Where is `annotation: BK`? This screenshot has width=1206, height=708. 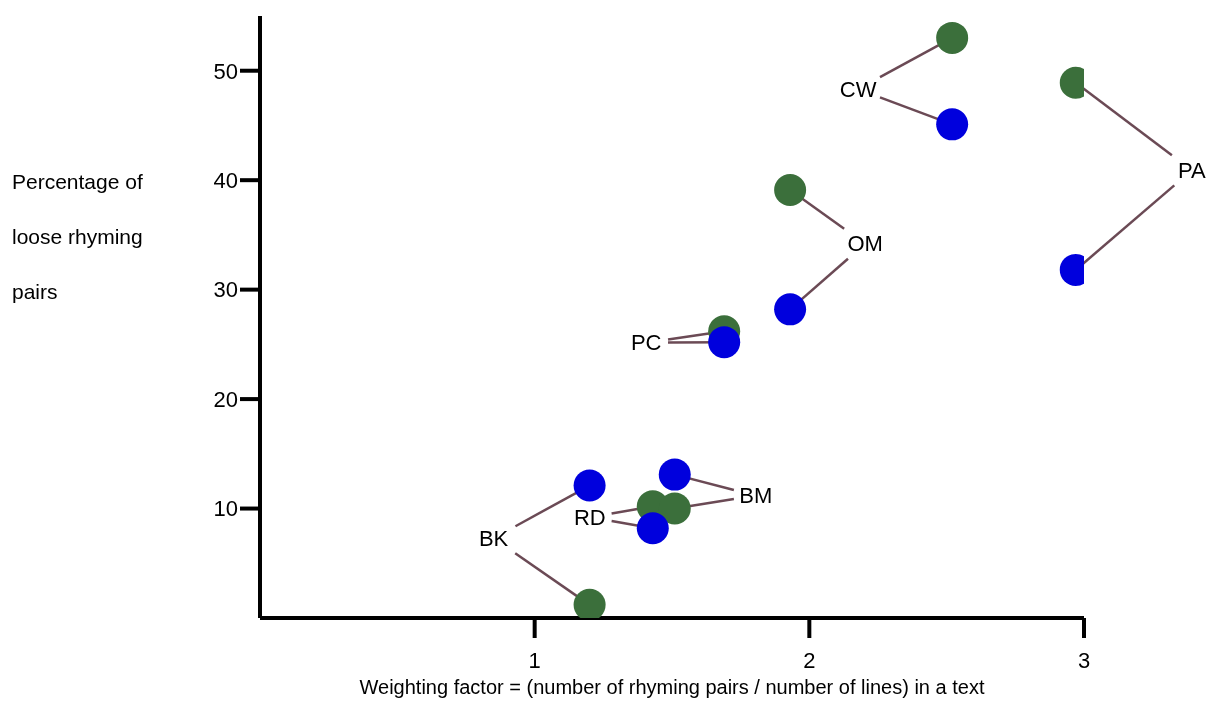 annotation: BK is located at coordinates (493, 538).